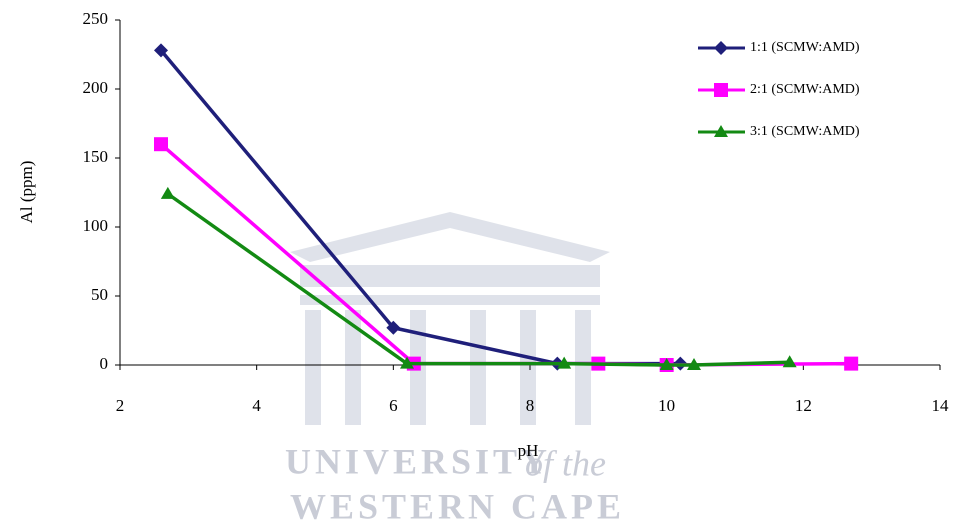 This screenshot has width=958, height=527. What do you see at coordinates (418, 461) in the screenshot?
I see `watermark-text: UNIVERSITY` at bounding box center [418, 461].